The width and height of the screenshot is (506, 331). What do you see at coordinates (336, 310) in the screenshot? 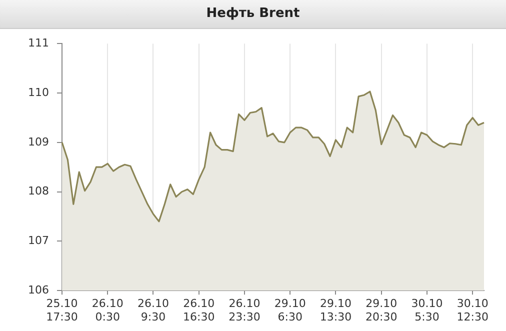
I see `x-tick-label: 29.10 13:30` at bounding box center [336, 310].